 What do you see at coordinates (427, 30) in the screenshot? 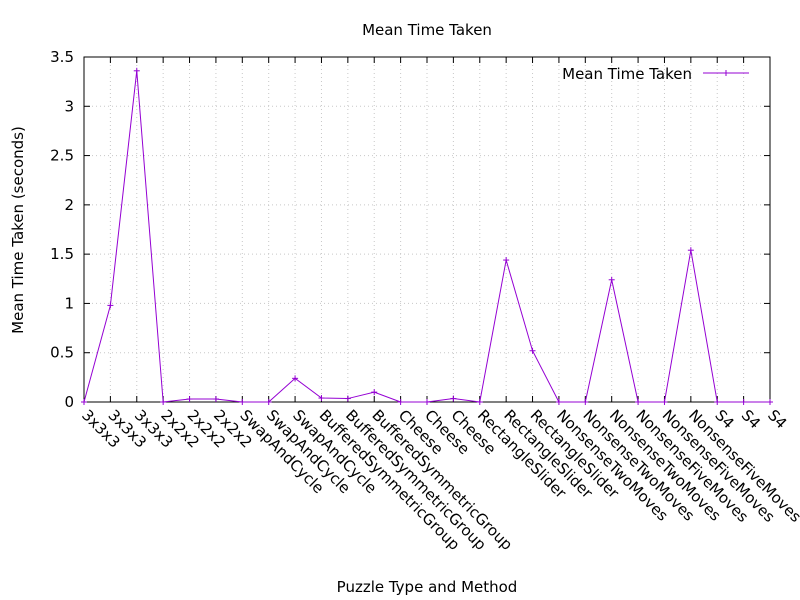
I see `chart-title: Mean Time Taken` at bounding box center [427, 30].